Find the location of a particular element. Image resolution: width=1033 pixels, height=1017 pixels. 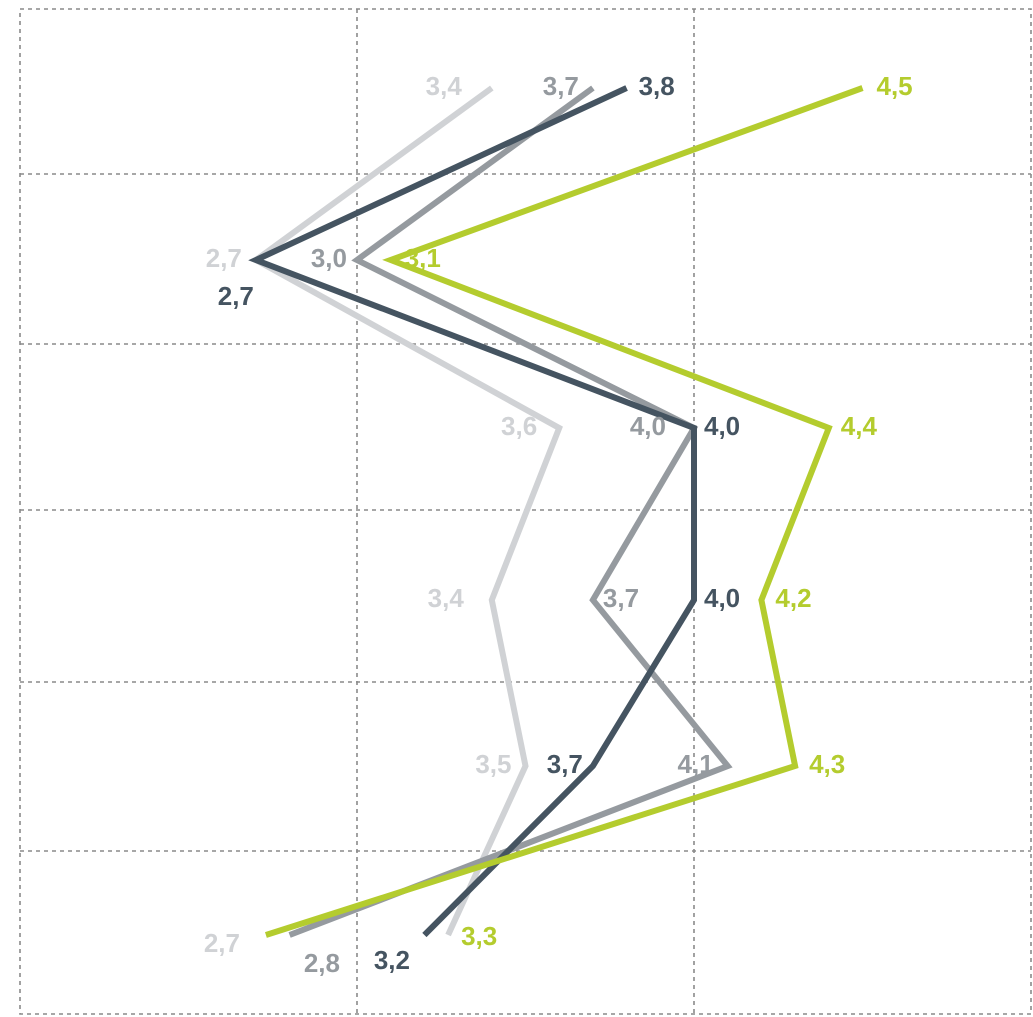

data-label: 3,8 is located at coordinates (657, 86).